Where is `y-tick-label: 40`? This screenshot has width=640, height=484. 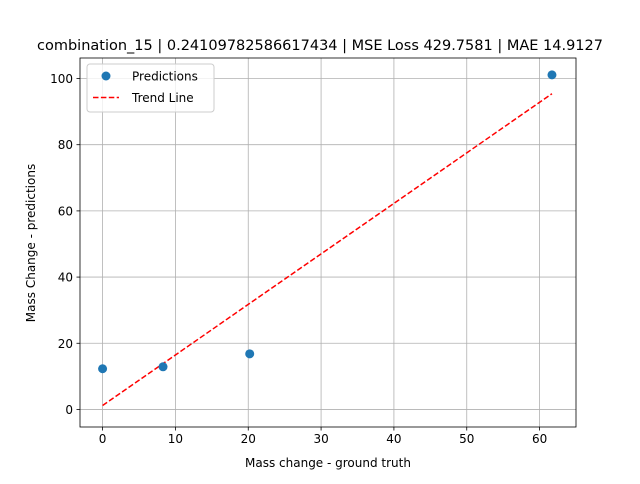 y-tick-label: 40 is located at coordinates (65, 278).